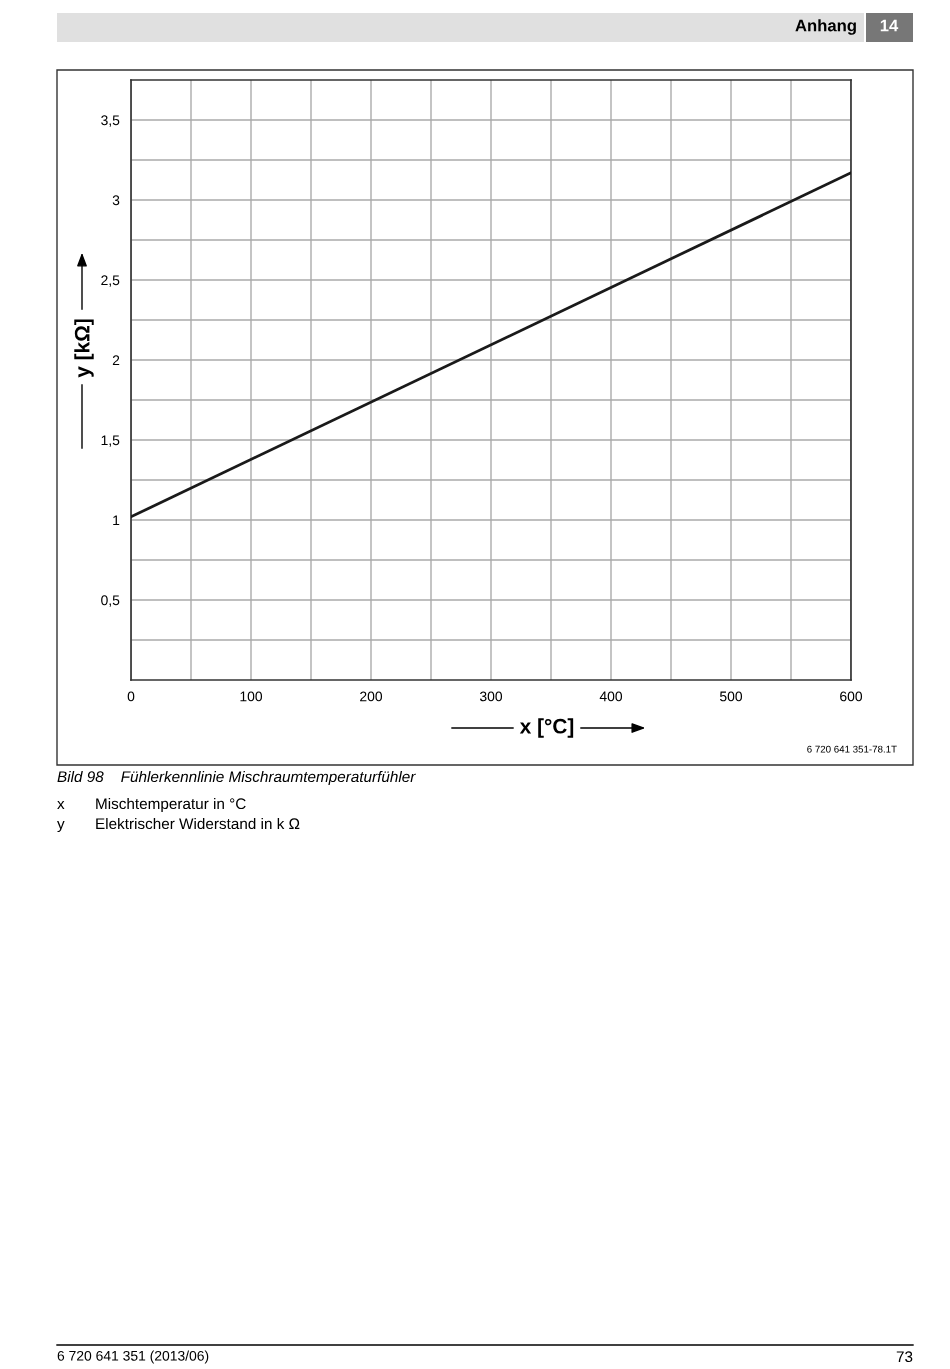 The image size is (950, 1369). I want to click on text: 6 720 641 351-78.1T, so click(852, 749).